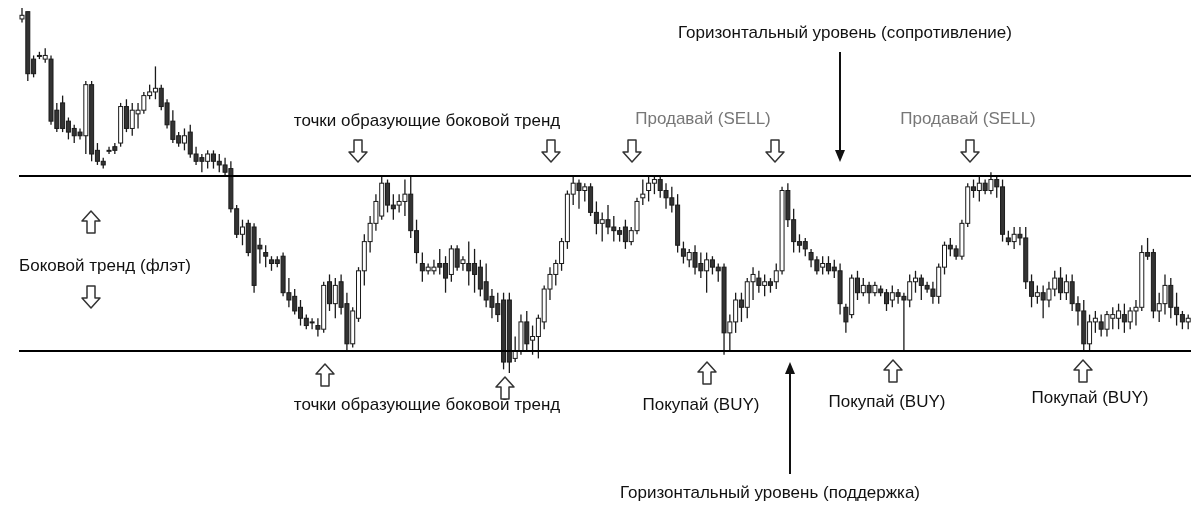 The image size is (1200, 521). What do you see at coordinates (427, 404) in the screenshot?
I see `text: точки образующие боковой тренд` at bounding box center [427, 404].